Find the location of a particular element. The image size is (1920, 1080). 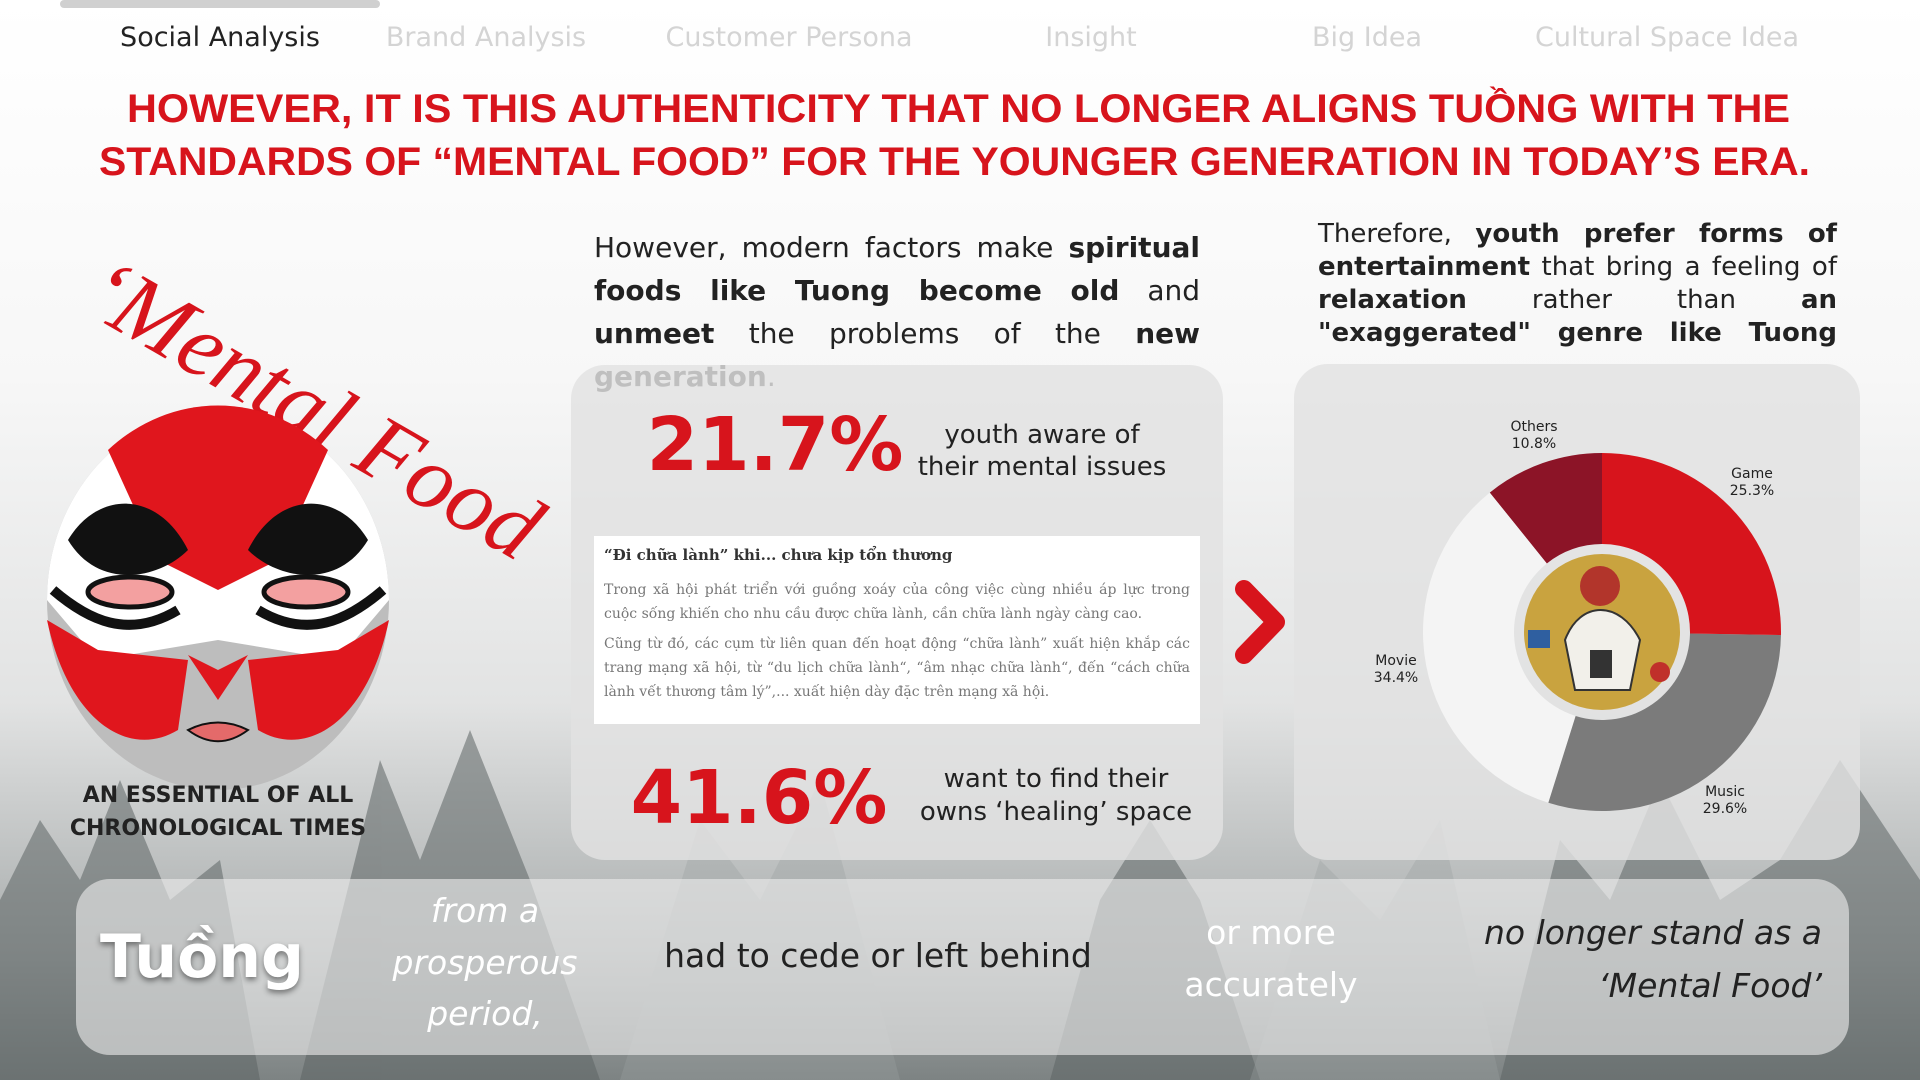

nav-tab: Cultural Space Idea is located at coordinates (1667, 37).